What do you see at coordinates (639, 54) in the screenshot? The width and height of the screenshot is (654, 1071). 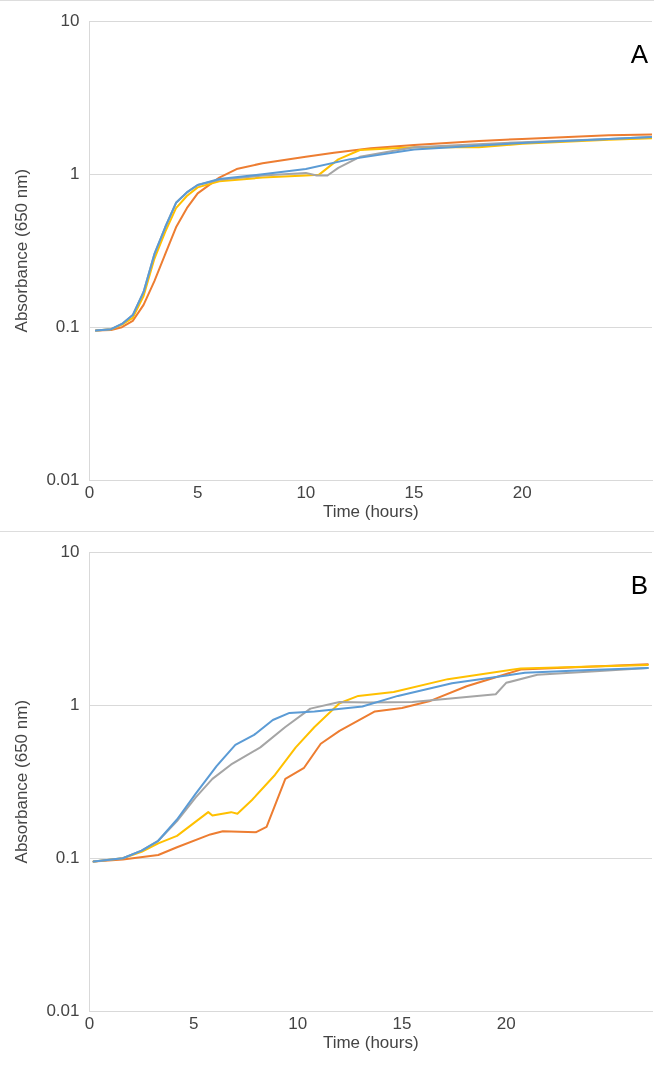 I see `annotation: A` at bounding box center [639, 54].